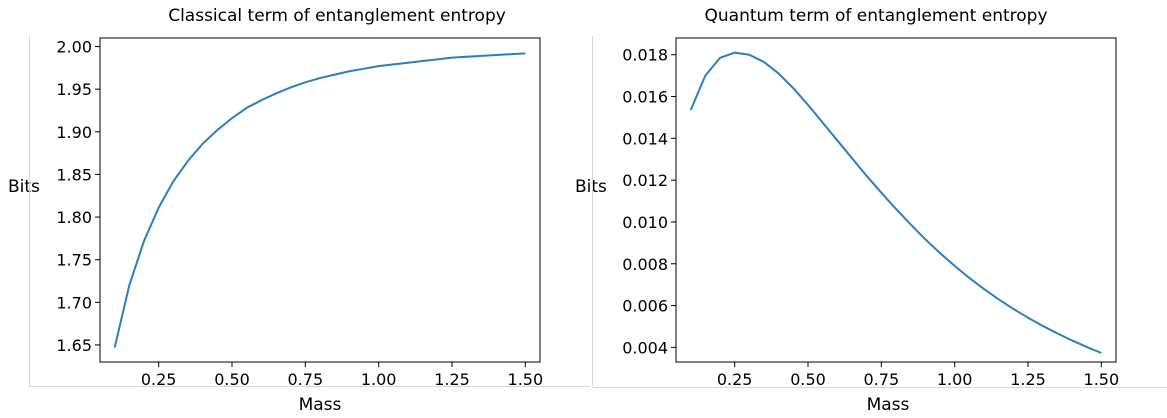 The image size is (1167, 418). What do you see at coordinates (74, 260) in the screenshot?
I see `y-tick-label: 1.75` at bounding box center [74, 260].